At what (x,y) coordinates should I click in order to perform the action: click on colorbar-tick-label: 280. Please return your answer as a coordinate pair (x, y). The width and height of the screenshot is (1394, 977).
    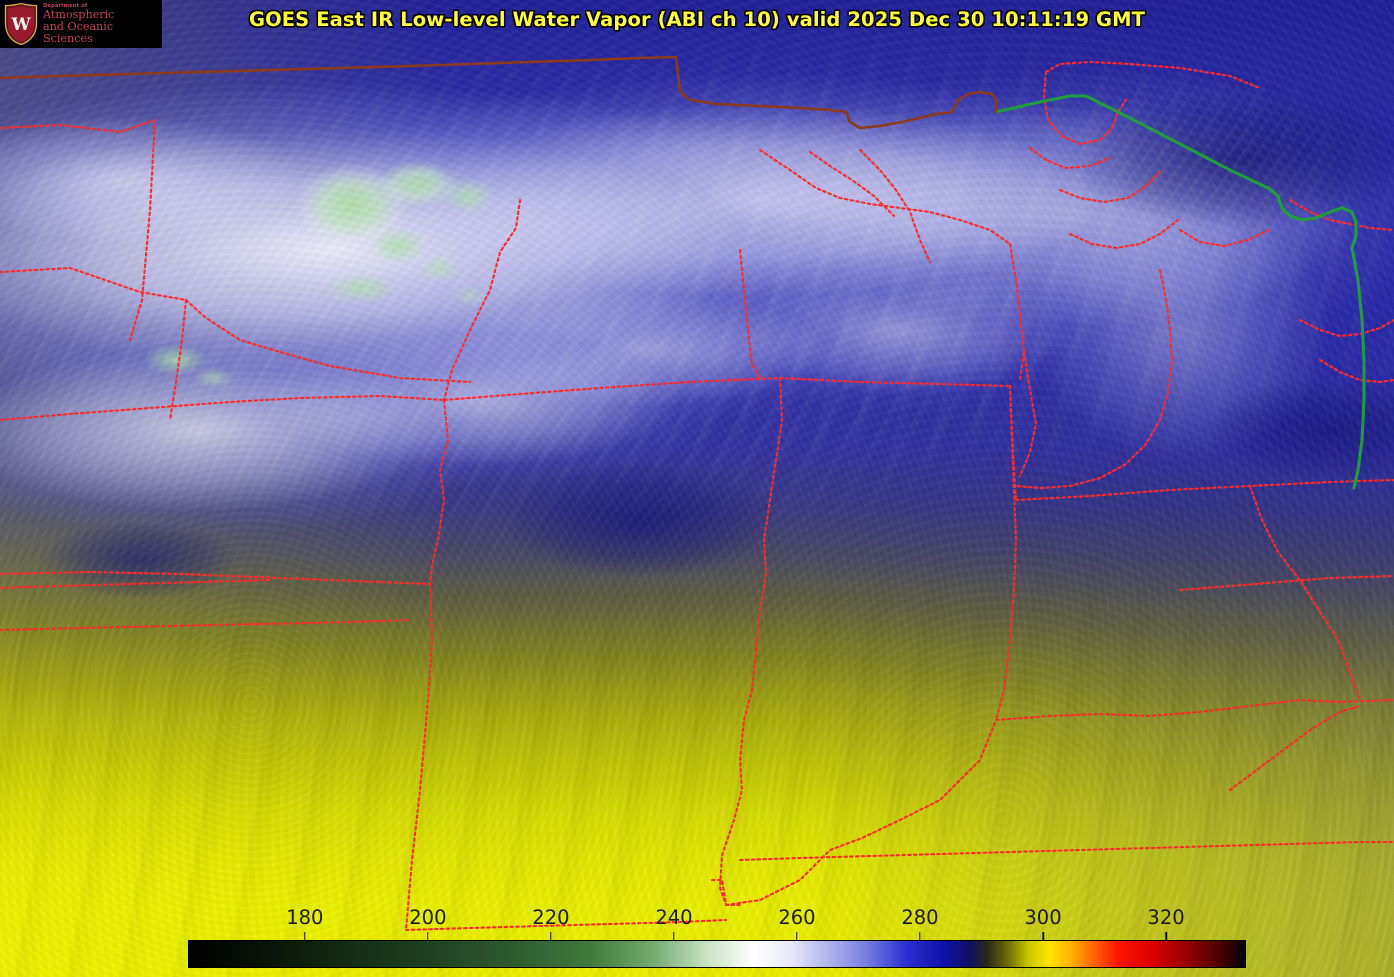
    Looking at the image, I should click on (920, 917).